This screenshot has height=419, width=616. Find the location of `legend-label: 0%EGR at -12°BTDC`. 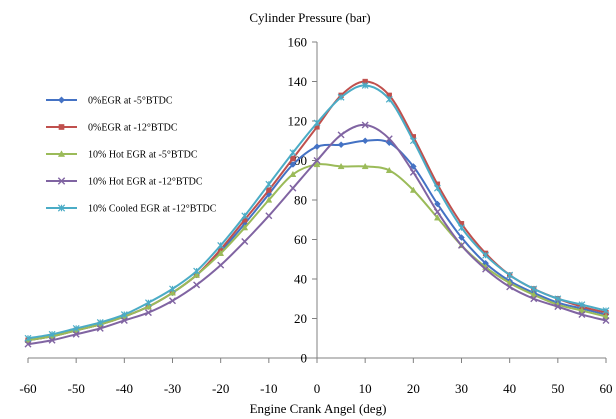

legend-label: 0%EGR at -12°BTDC is located at coordinates (133, 128).